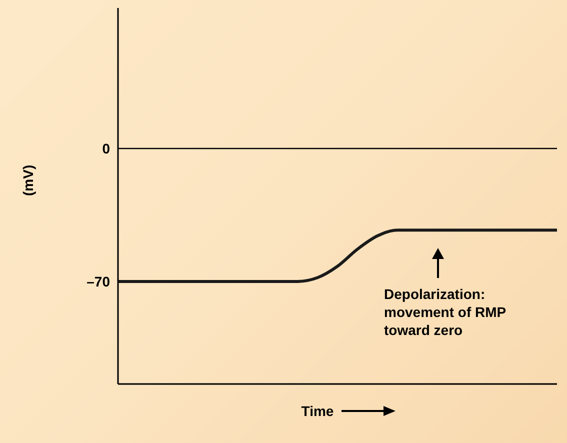 This screenshot has width=567, height=443. Describe the element at coordinates (28, 180) in the screenshot. I see `y-axis-title: (mV)` at that location.